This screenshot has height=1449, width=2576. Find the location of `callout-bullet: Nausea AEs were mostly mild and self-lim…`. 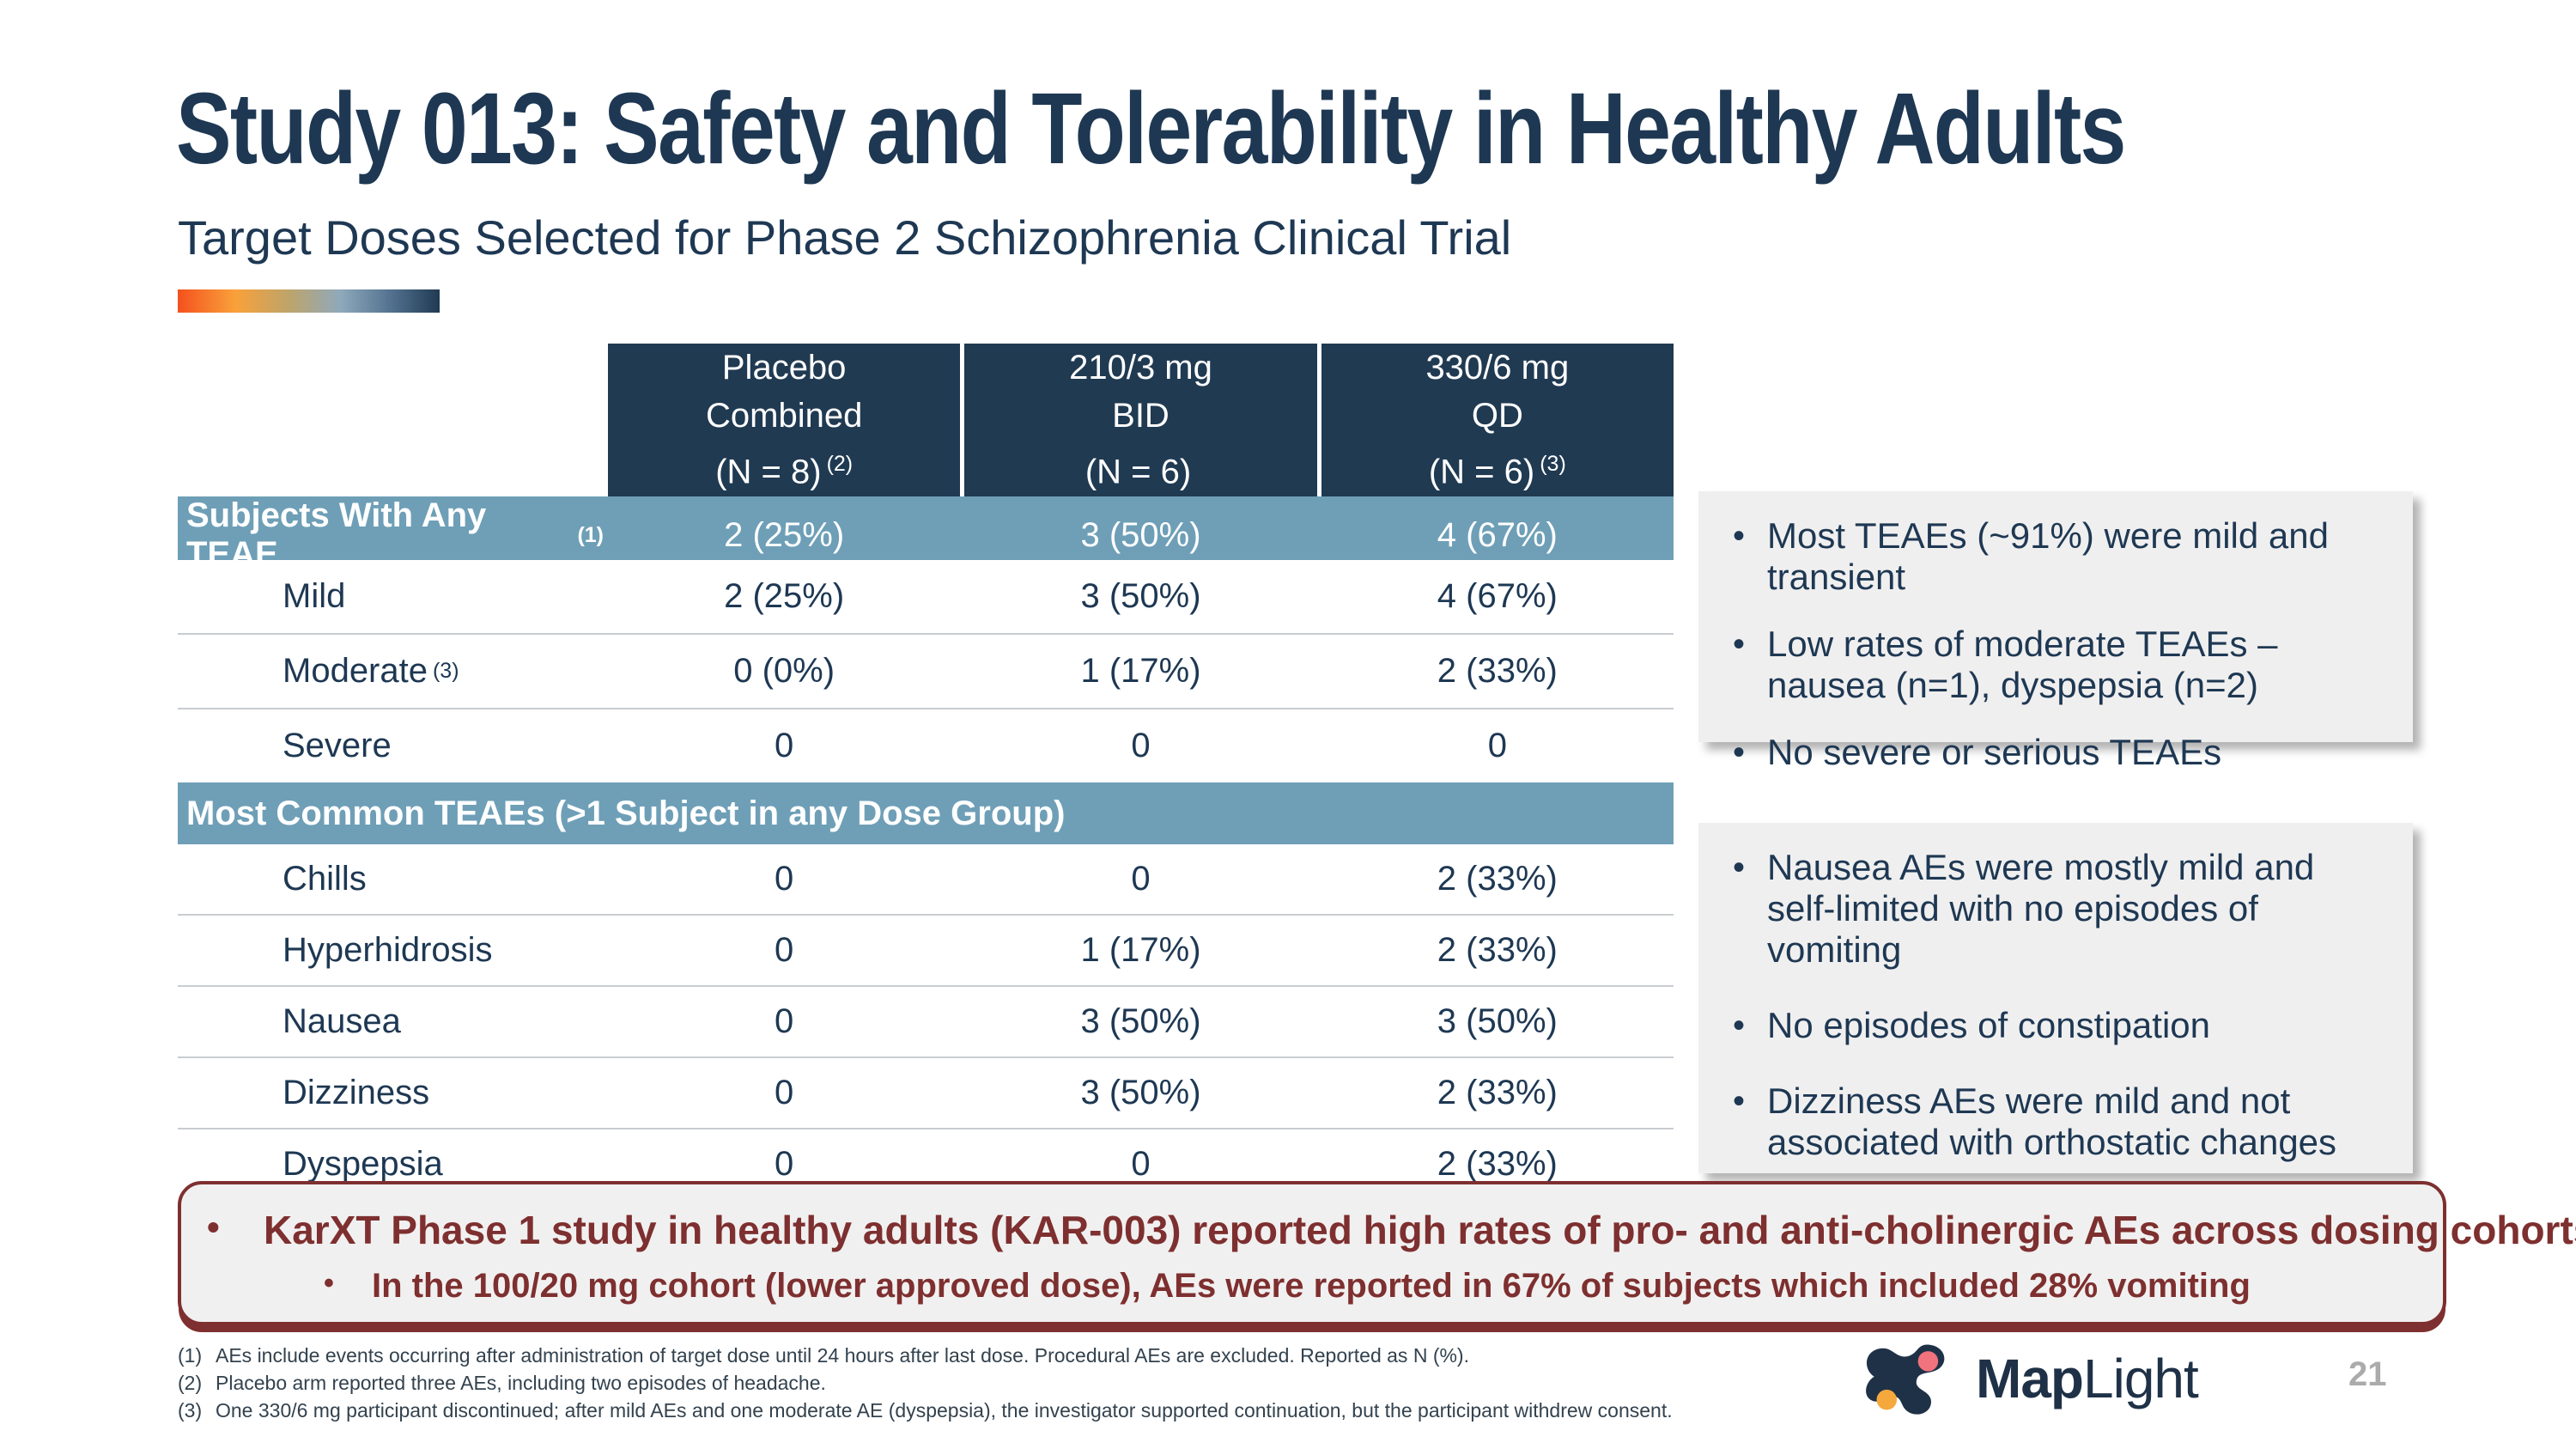

callout-bullet: Nausea AEs were mostly mild and self-lim… is located at coordinates (2056, 909).